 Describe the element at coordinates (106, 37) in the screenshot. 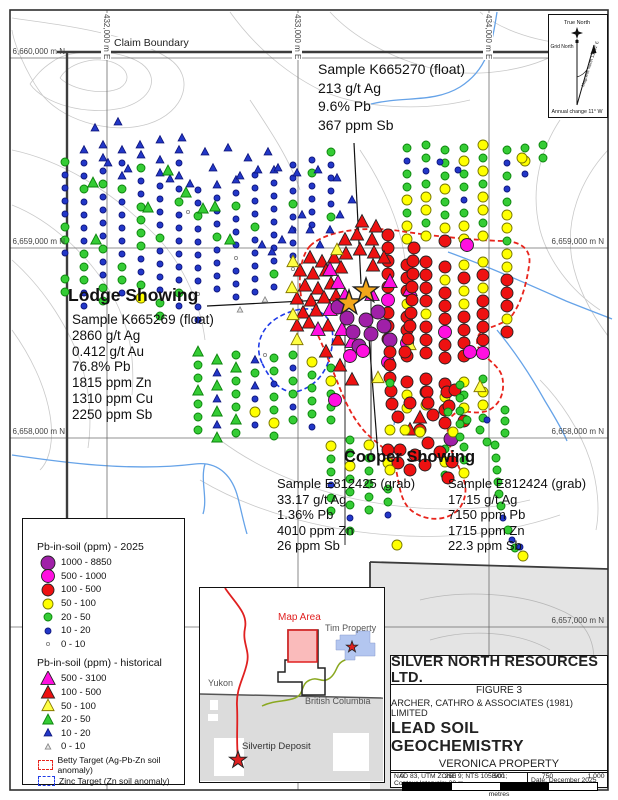

I see `easting-label: 432,000 m E` at that location.